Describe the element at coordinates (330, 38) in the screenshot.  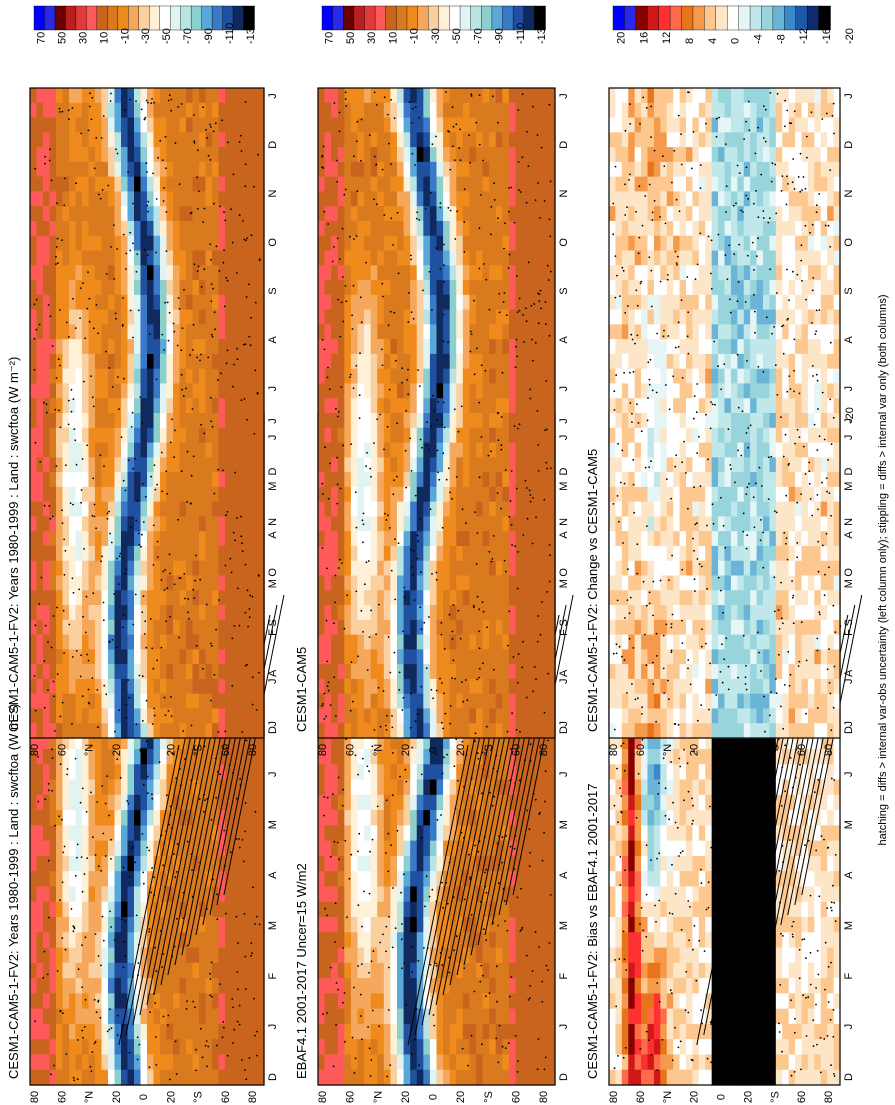
I see `colorbar-tick-label: 70` at that location.